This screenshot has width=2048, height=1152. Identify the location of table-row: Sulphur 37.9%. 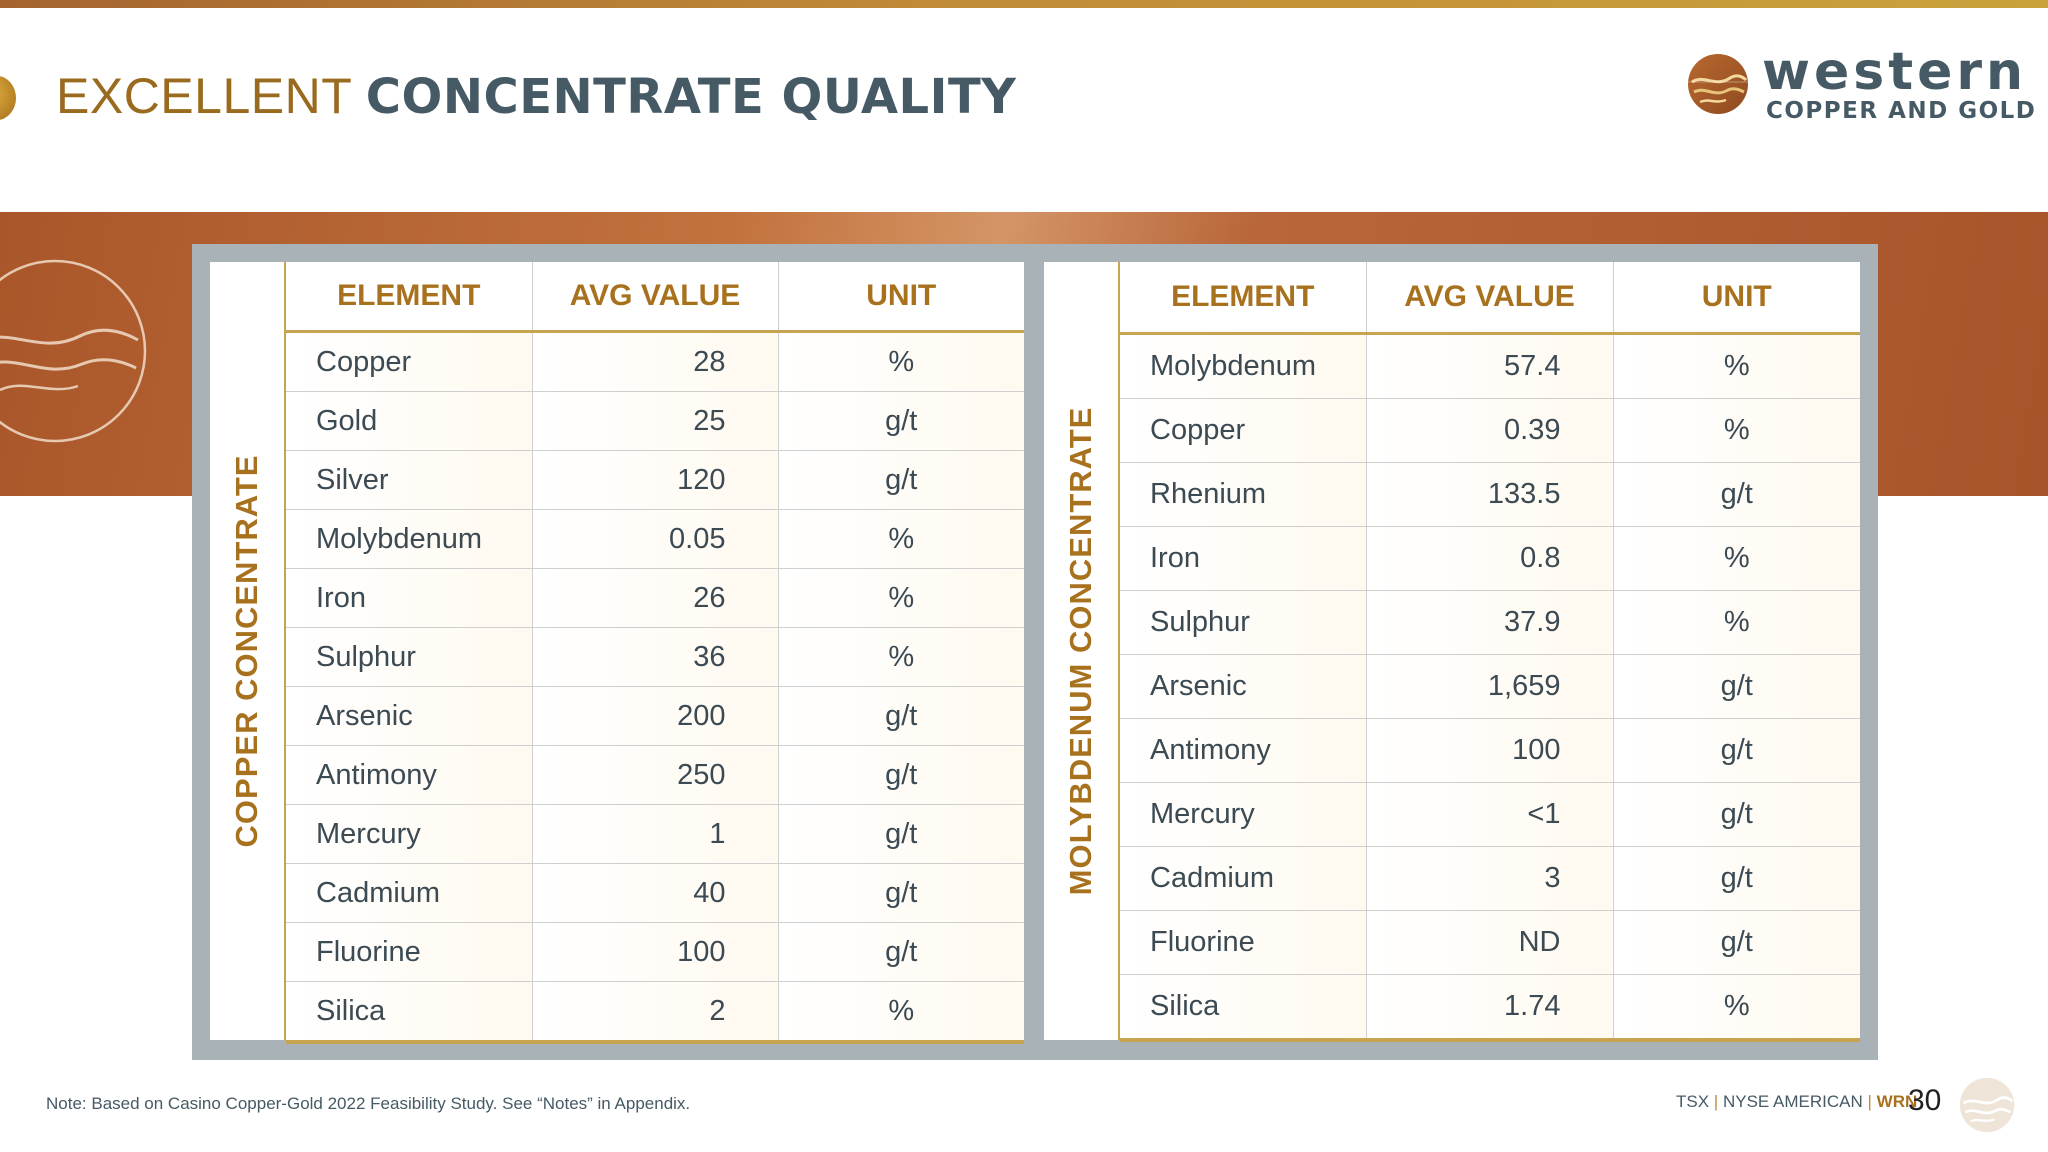
(1490, 622).